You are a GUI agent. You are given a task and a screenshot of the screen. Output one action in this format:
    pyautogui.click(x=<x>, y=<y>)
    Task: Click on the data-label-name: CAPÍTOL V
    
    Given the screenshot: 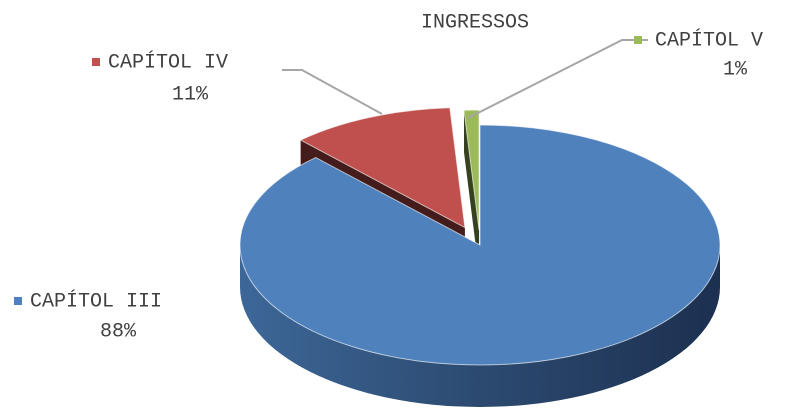 What is the action you would take?
    pyautogui.click(x=709, y=40)
    